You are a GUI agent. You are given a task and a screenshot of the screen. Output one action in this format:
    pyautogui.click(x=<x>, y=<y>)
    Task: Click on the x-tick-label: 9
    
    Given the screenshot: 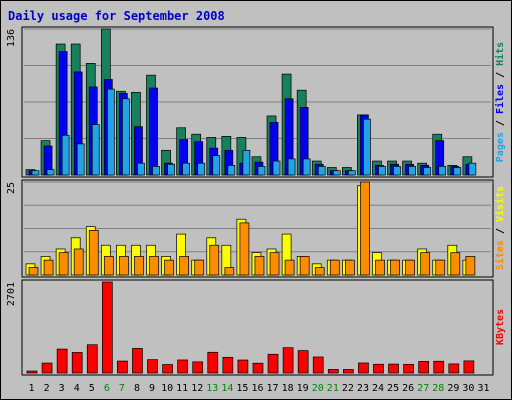 What is the action you would take?
    pyautogui.click(x=152, y=388)
    